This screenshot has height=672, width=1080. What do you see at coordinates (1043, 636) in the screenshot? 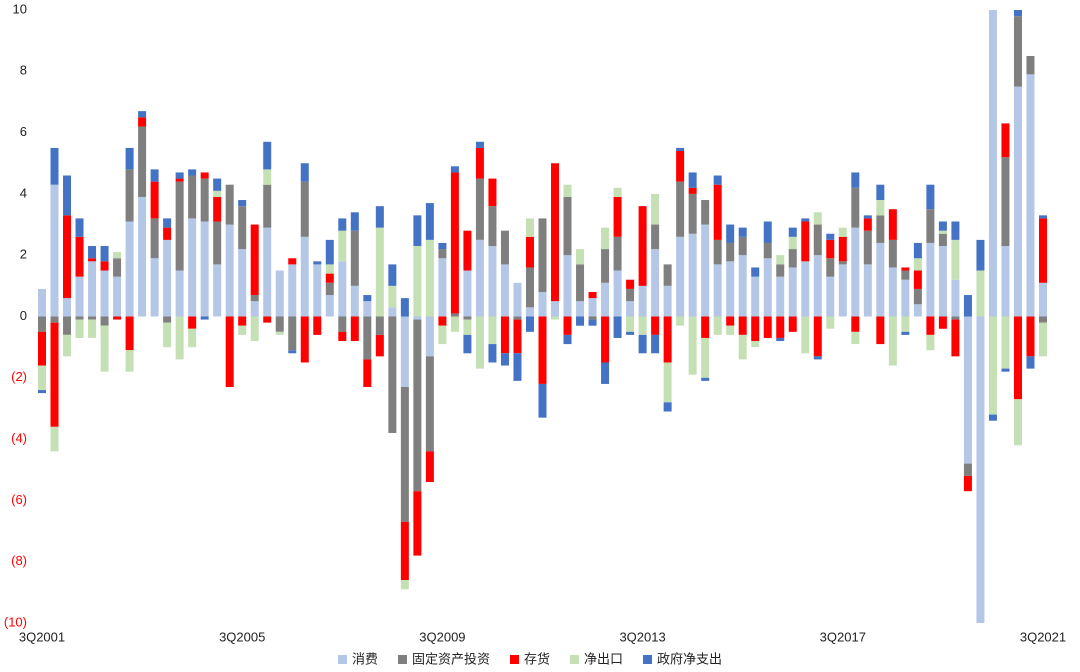
I see `x-tick-label: 3Q2021` at bounding box center [1043, 636].